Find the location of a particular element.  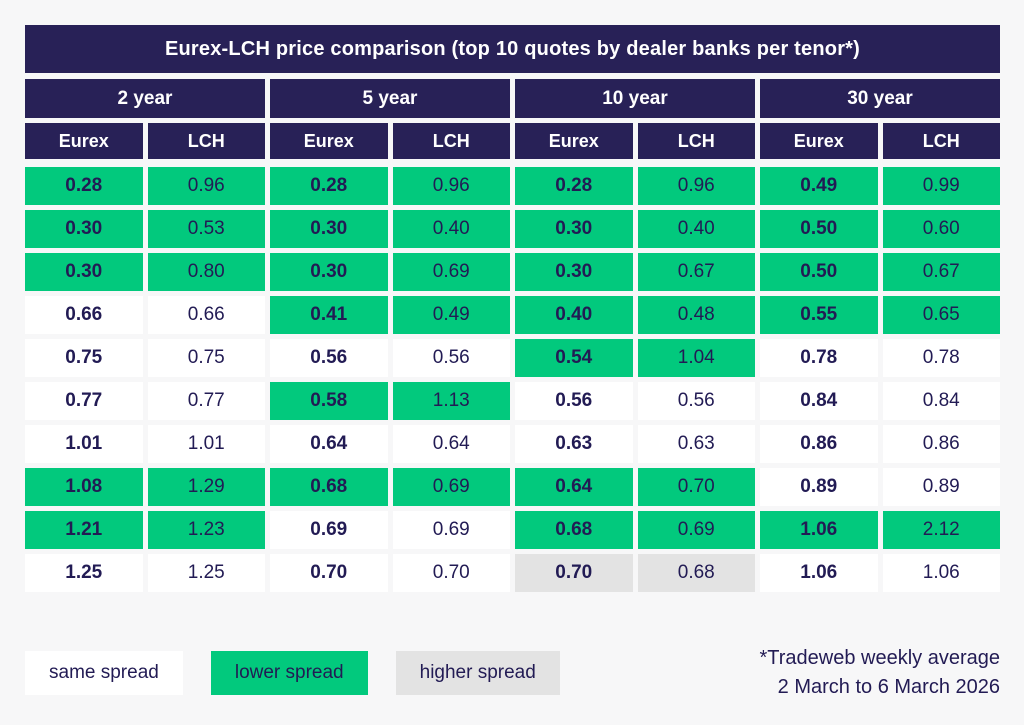

column-header-lch-30-year: LCH is located at coordinates (941, 141).